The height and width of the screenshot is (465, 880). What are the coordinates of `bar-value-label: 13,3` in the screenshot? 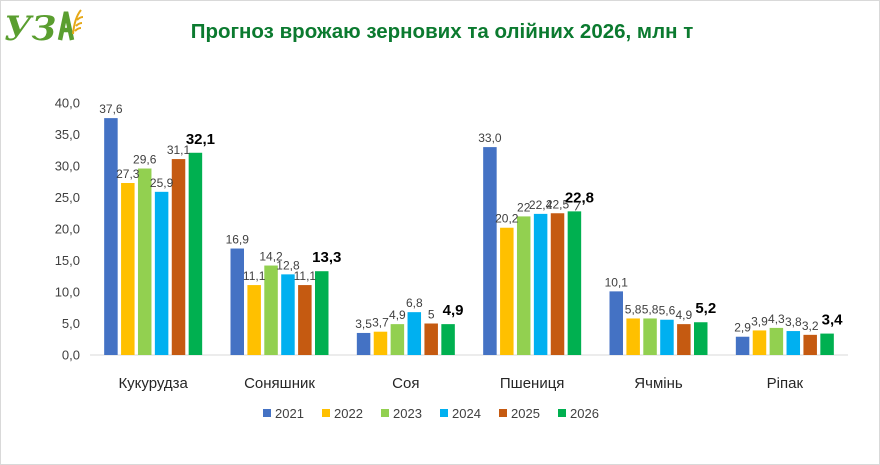 It's located at (326, 257).